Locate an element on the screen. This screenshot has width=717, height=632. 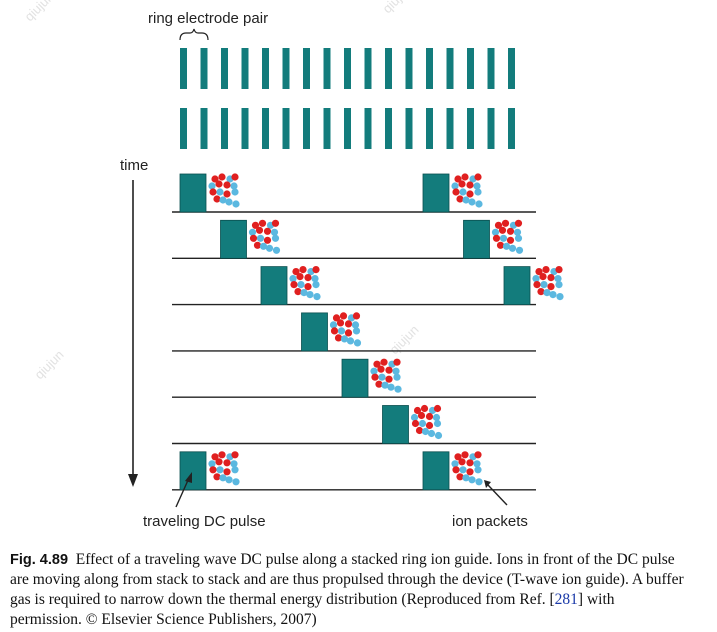
watermark: qiujun is located at coordinates (404, 339).